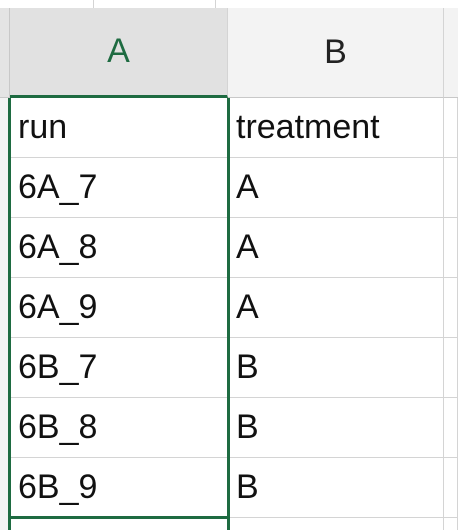 The height and width of the screenshot is (530, 458). I want to click on cell-c6, so click(451, 428).